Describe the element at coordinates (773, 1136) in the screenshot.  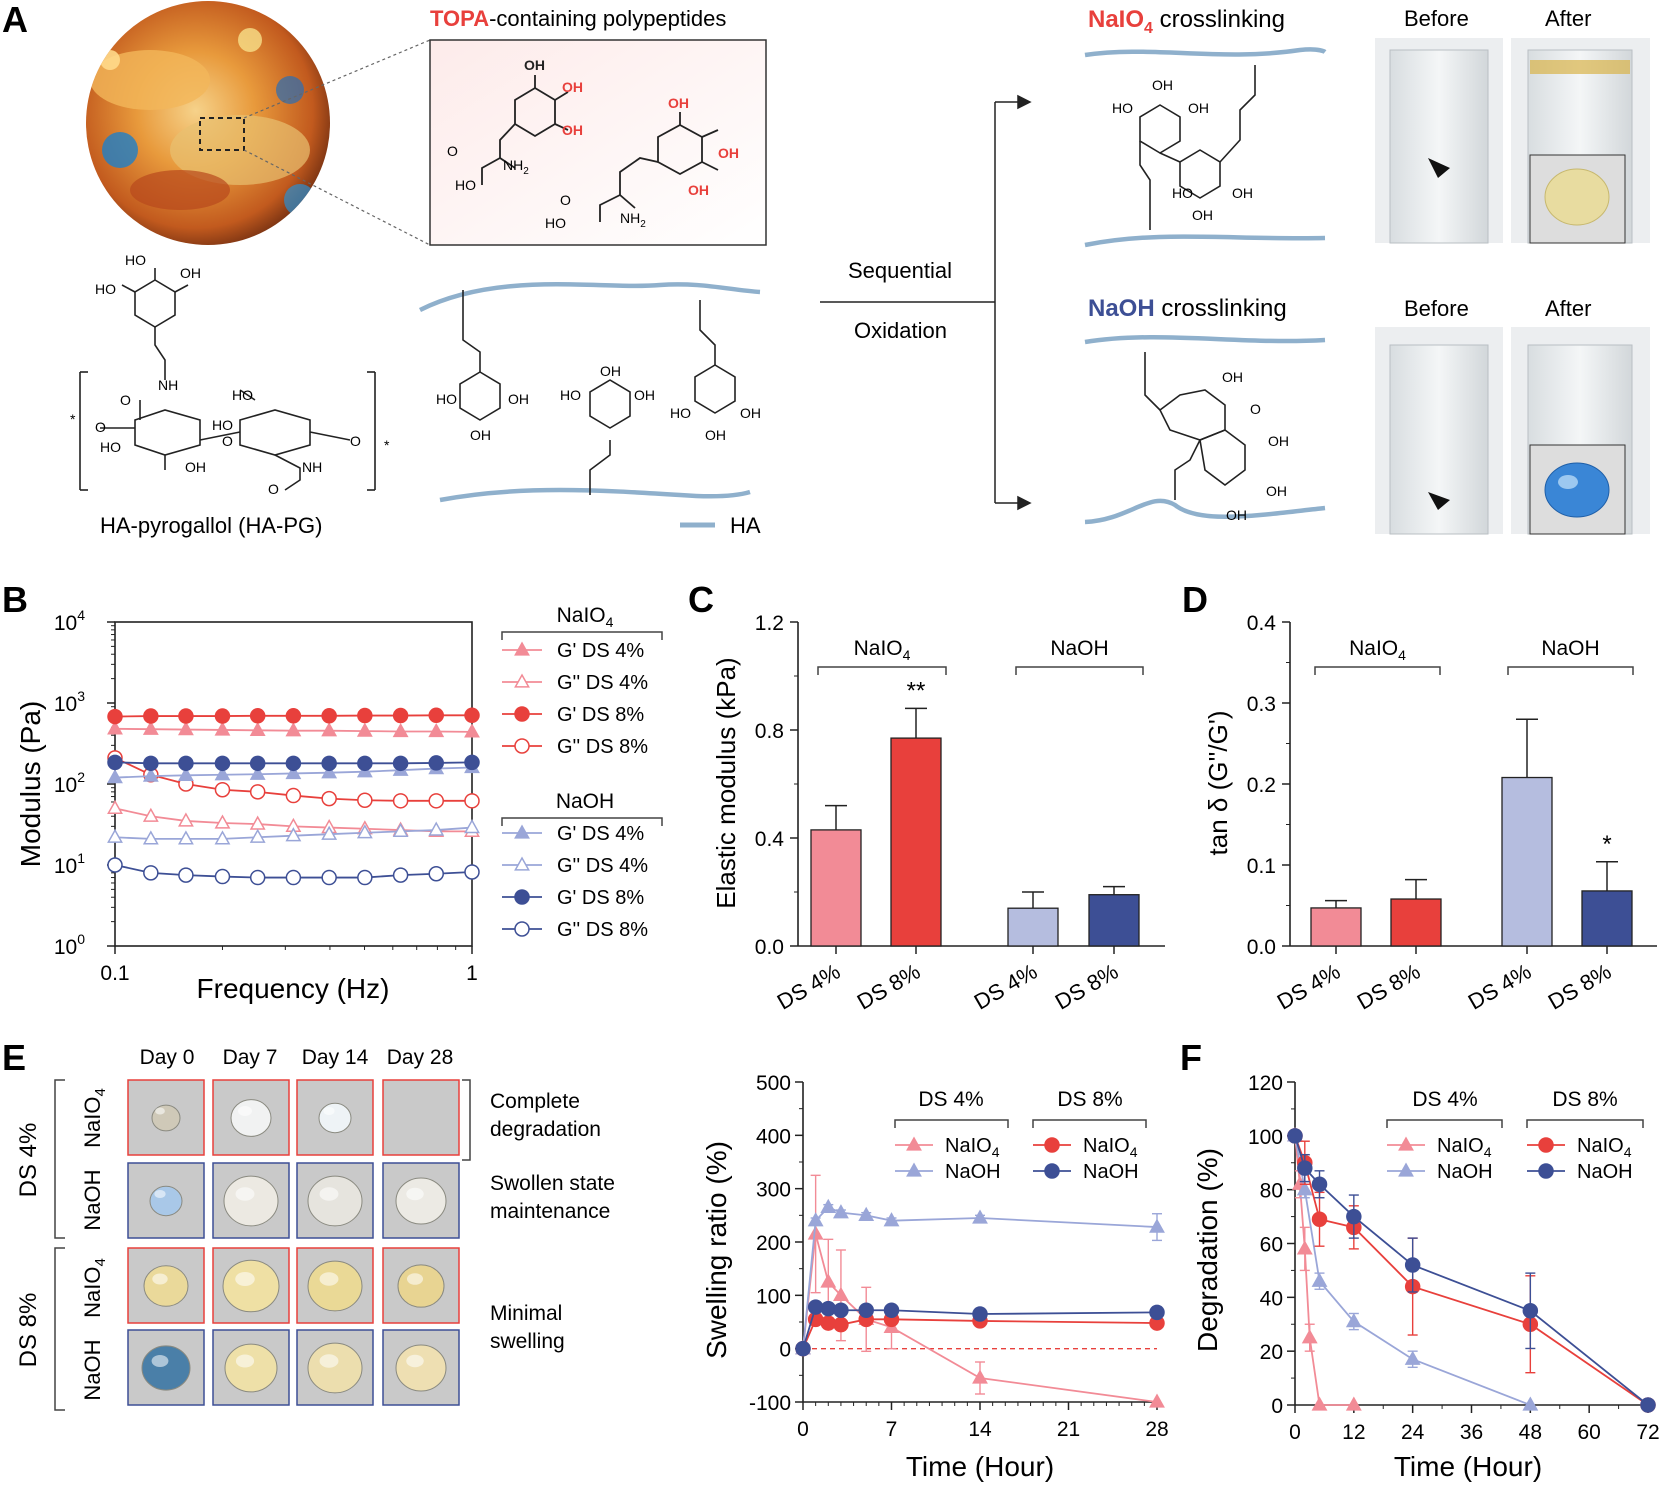
I see `y-tick-label: 400` at that location.